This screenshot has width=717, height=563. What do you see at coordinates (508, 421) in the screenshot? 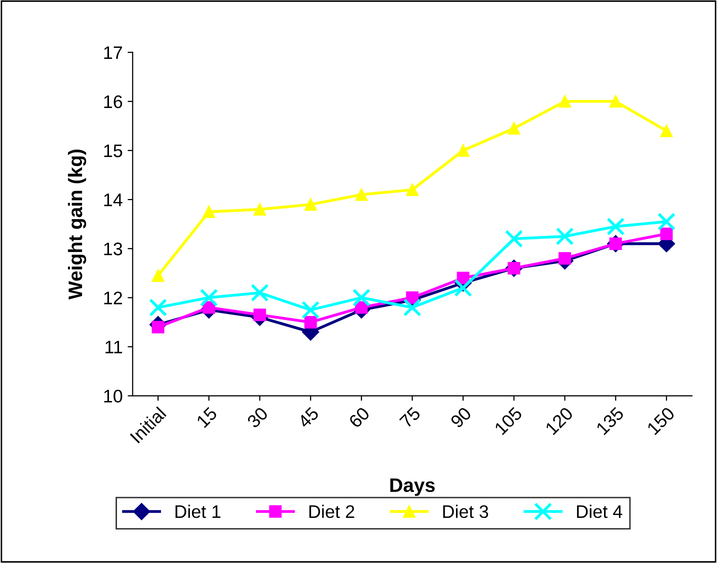
I see `x-tick-label: 105` at bounding box center [508, 421].